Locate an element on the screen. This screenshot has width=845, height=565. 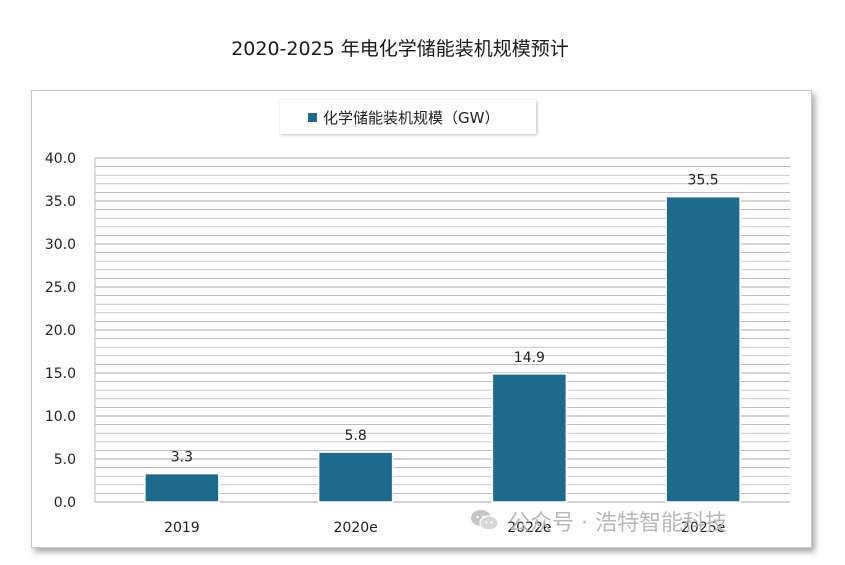
x-tick-label: 2025e is located at coordinates (703, 528).